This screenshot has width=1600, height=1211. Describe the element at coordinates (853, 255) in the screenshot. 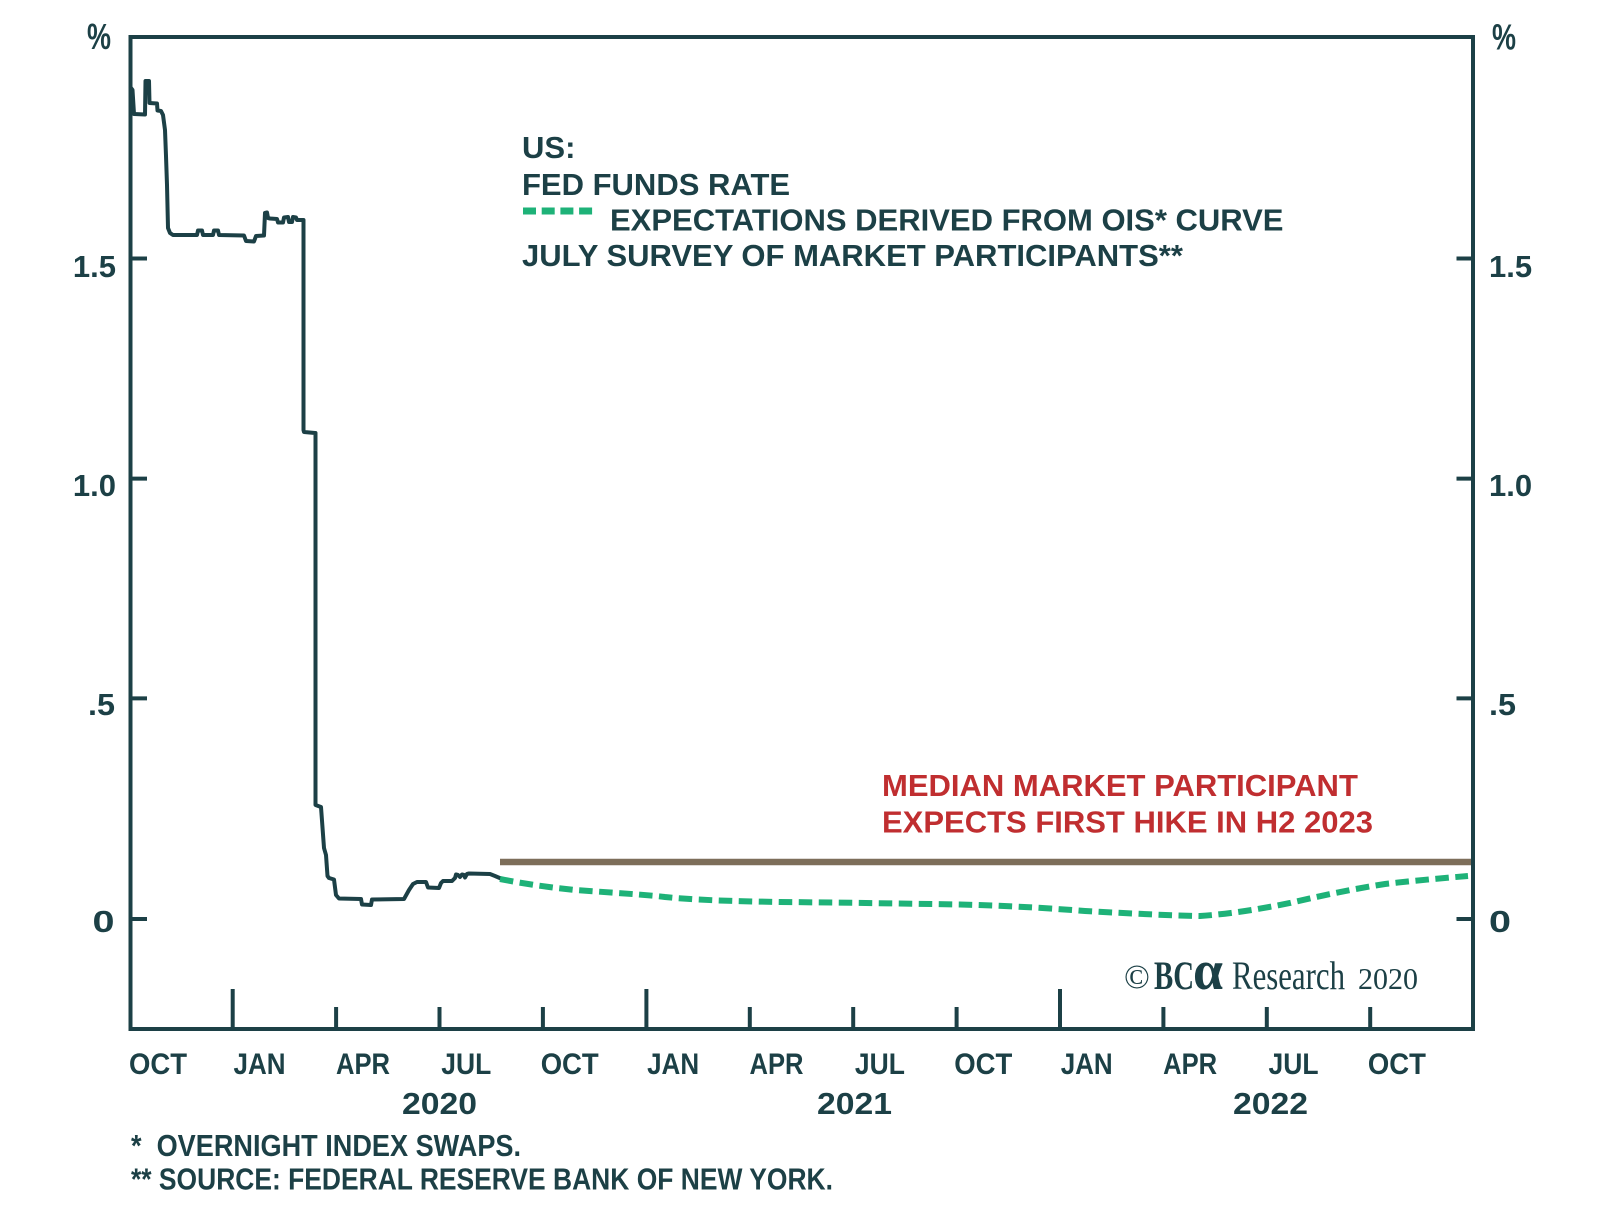

I see `svg-text:JULY SURVEY OF MARKET PARTICIP: JULY SURVEY OF MARKET PARTICIPANTS**` at that location.